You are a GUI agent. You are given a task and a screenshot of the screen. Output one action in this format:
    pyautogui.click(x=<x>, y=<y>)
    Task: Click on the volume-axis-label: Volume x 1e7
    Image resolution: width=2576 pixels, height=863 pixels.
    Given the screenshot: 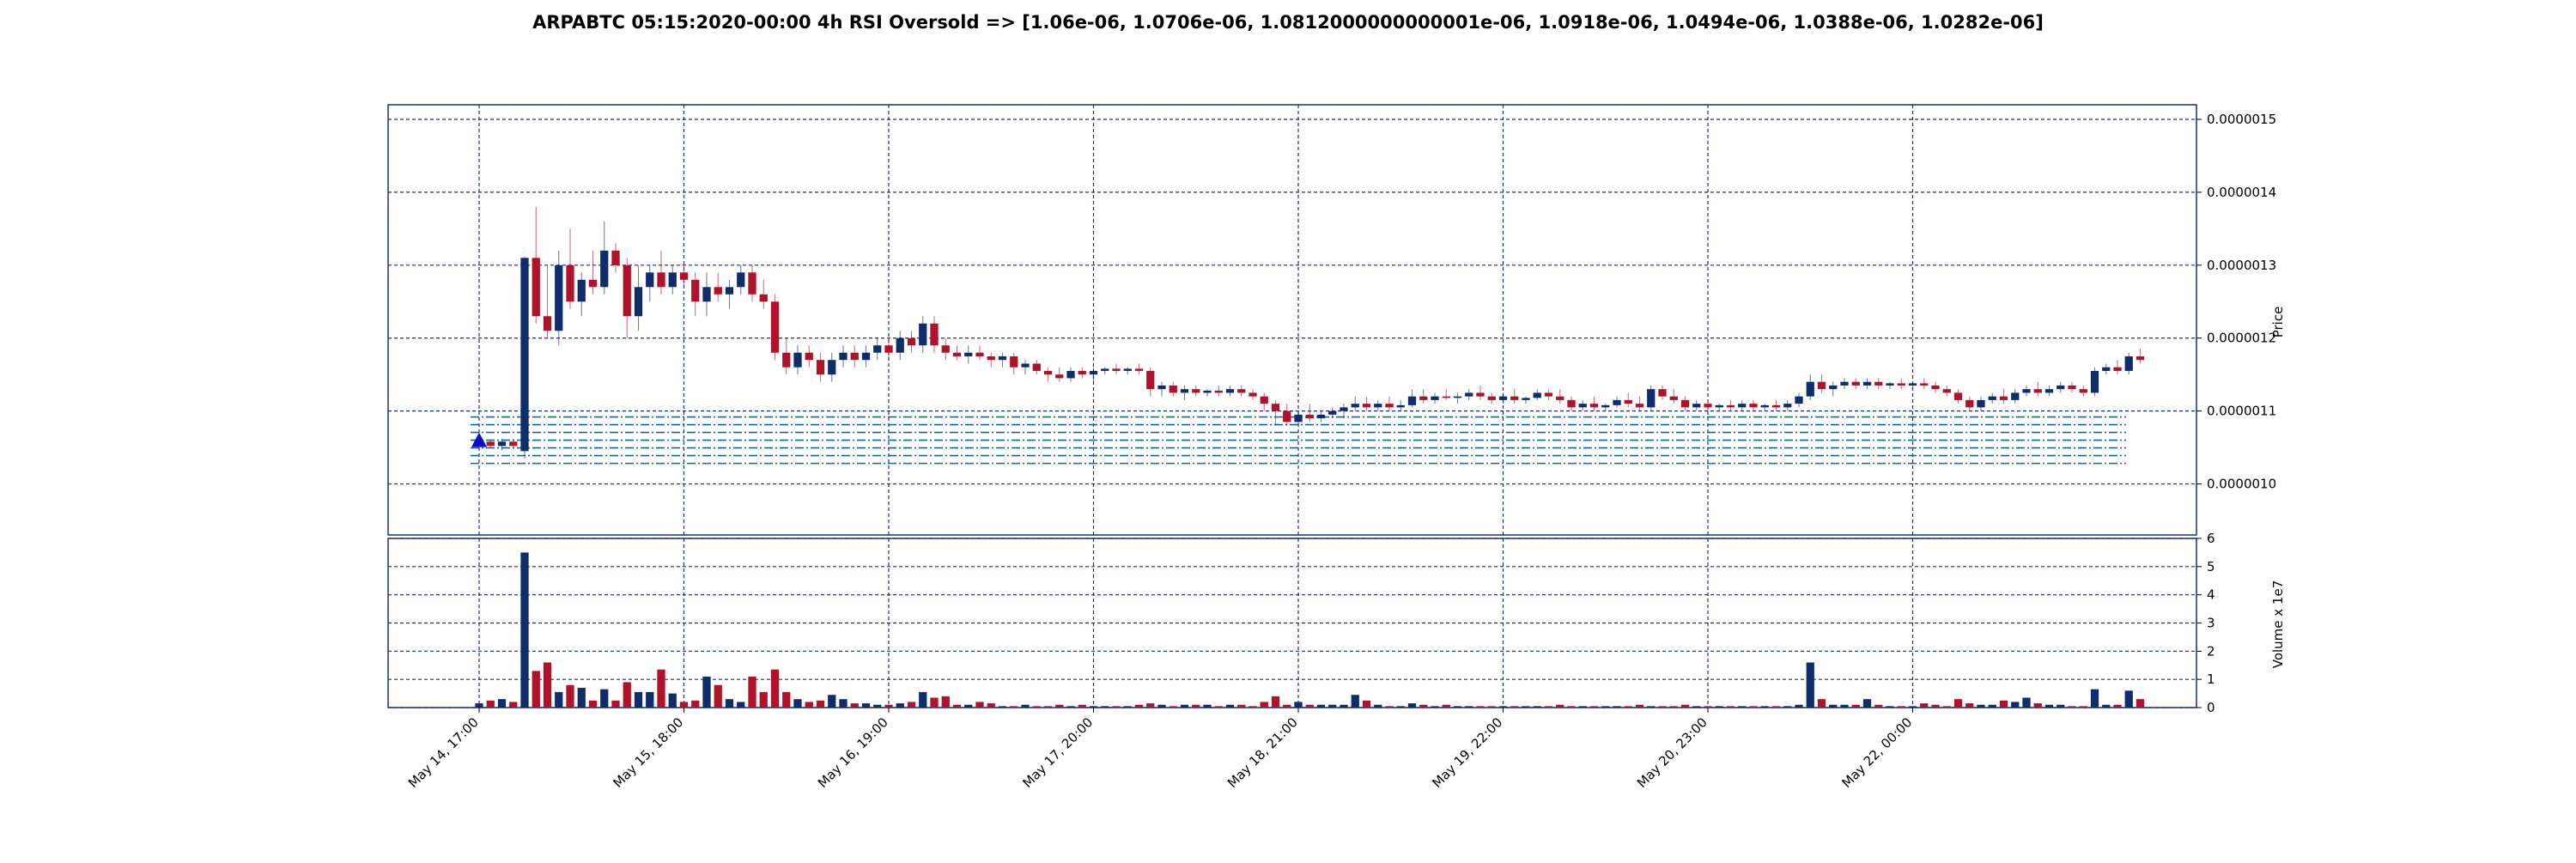 What is the action you would take?
    pyautogui.click(x=2278, y=625)
    